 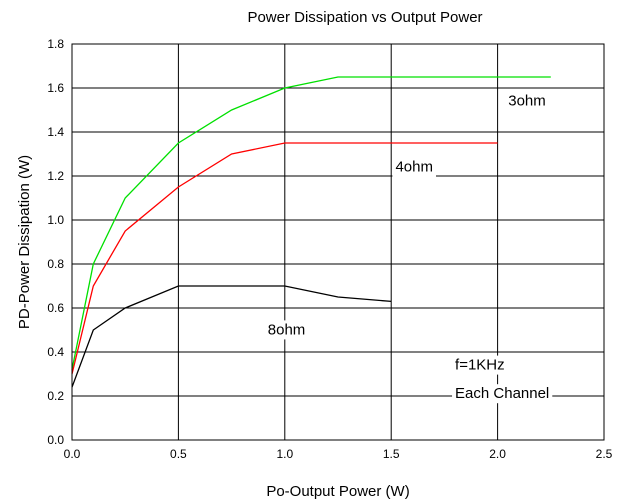 I want to click on y-tick-label: 1.8, so click(x=55, y=44).